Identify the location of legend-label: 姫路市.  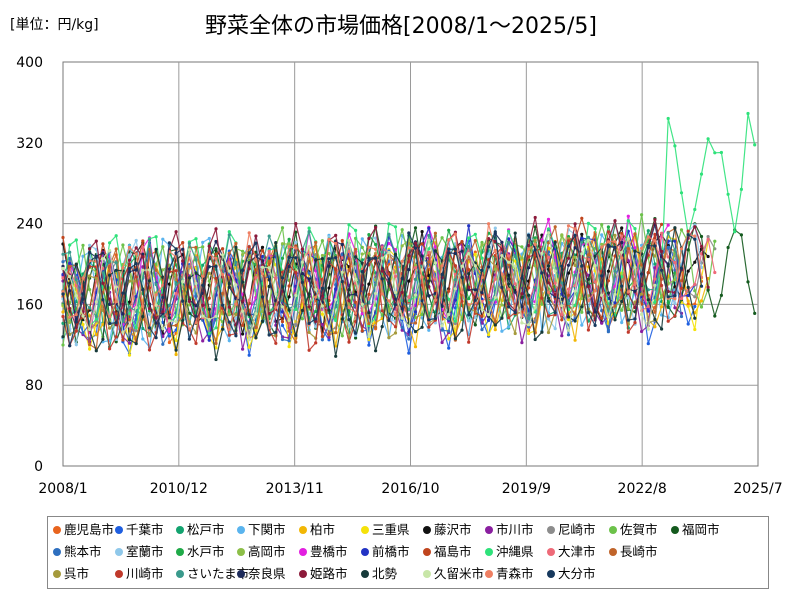
(329, 573).